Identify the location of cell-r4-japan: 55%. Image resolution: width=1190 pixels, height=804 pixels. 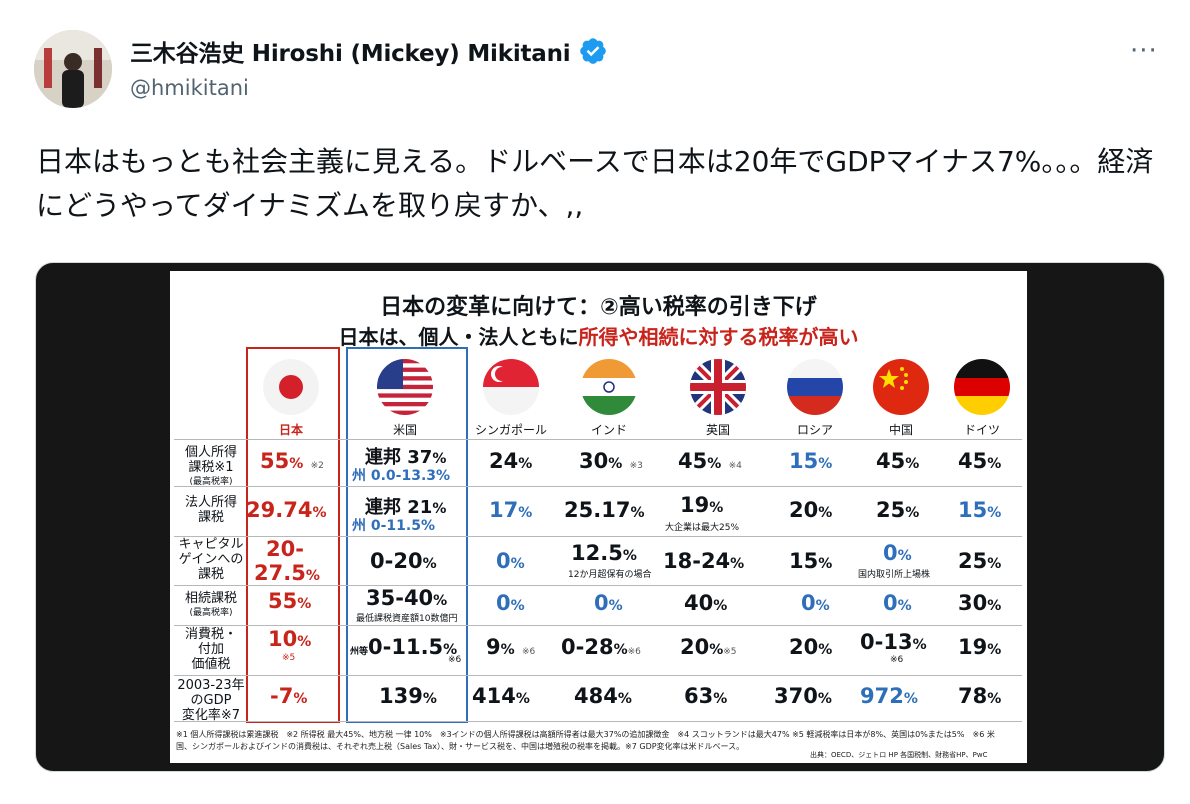
(290, 601).